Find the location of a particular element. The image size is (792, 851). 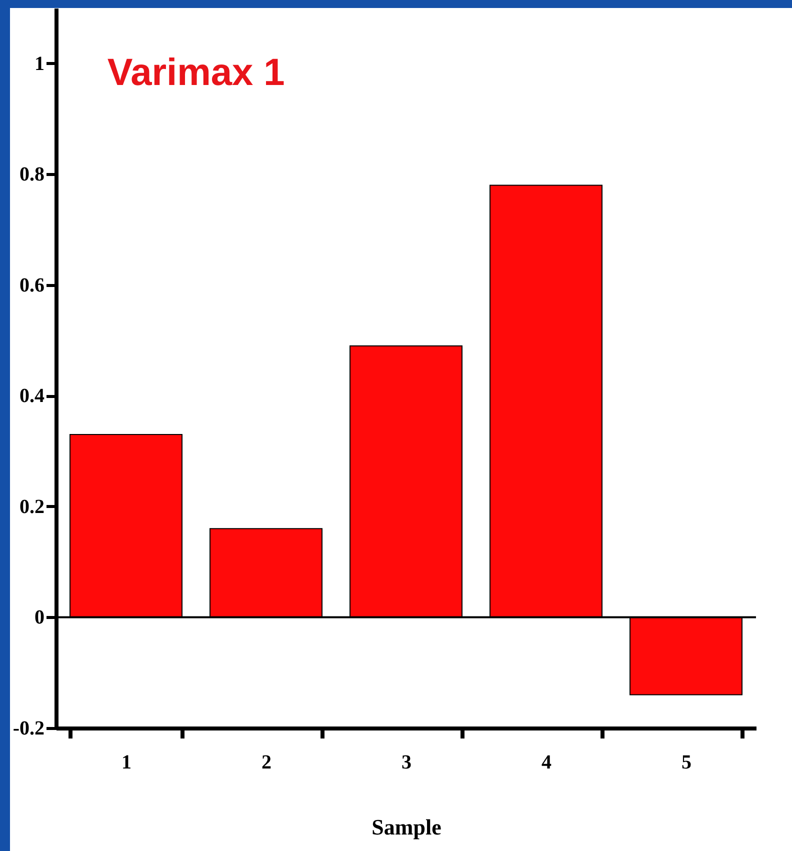

x-tick-label: 1 is located at coordinates (127, 763).